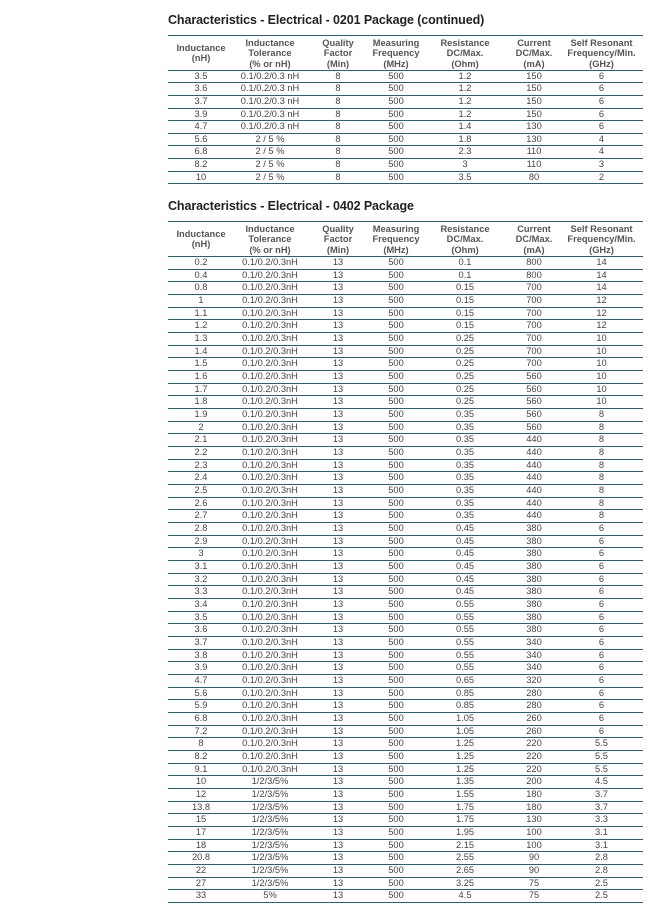  I want to click on cell-resistance: 1.8, so click(465, 140).